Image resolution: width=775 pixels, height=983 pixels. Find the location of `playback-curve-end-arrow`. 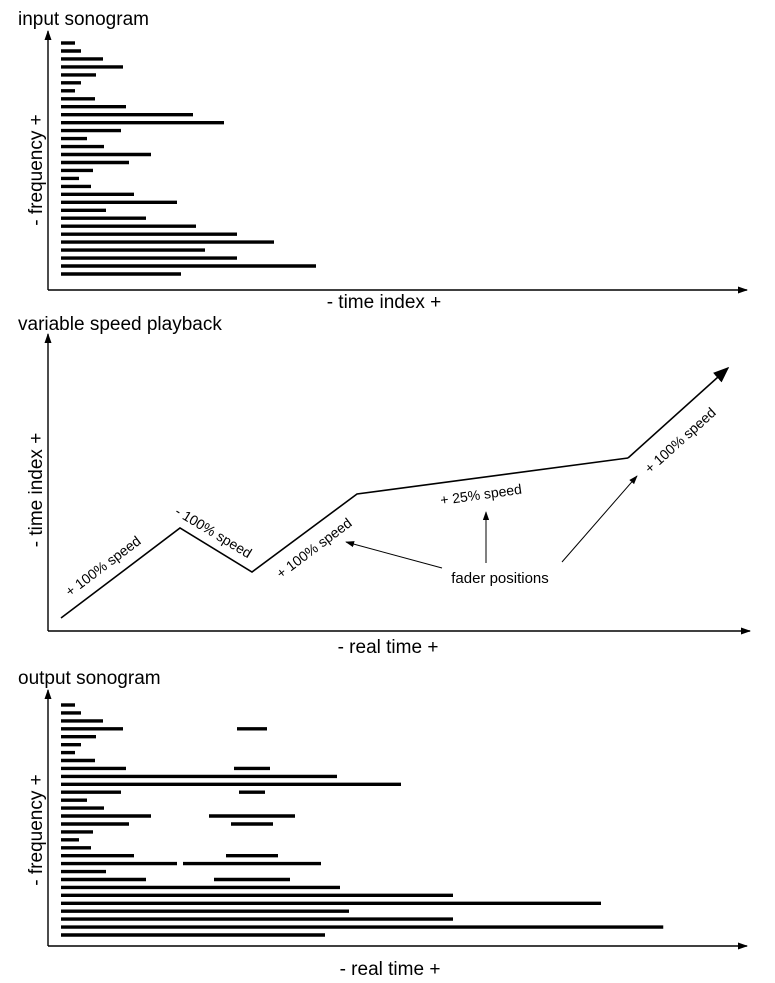

playback-curve-end-arrow is located at coordinates (678, 412).